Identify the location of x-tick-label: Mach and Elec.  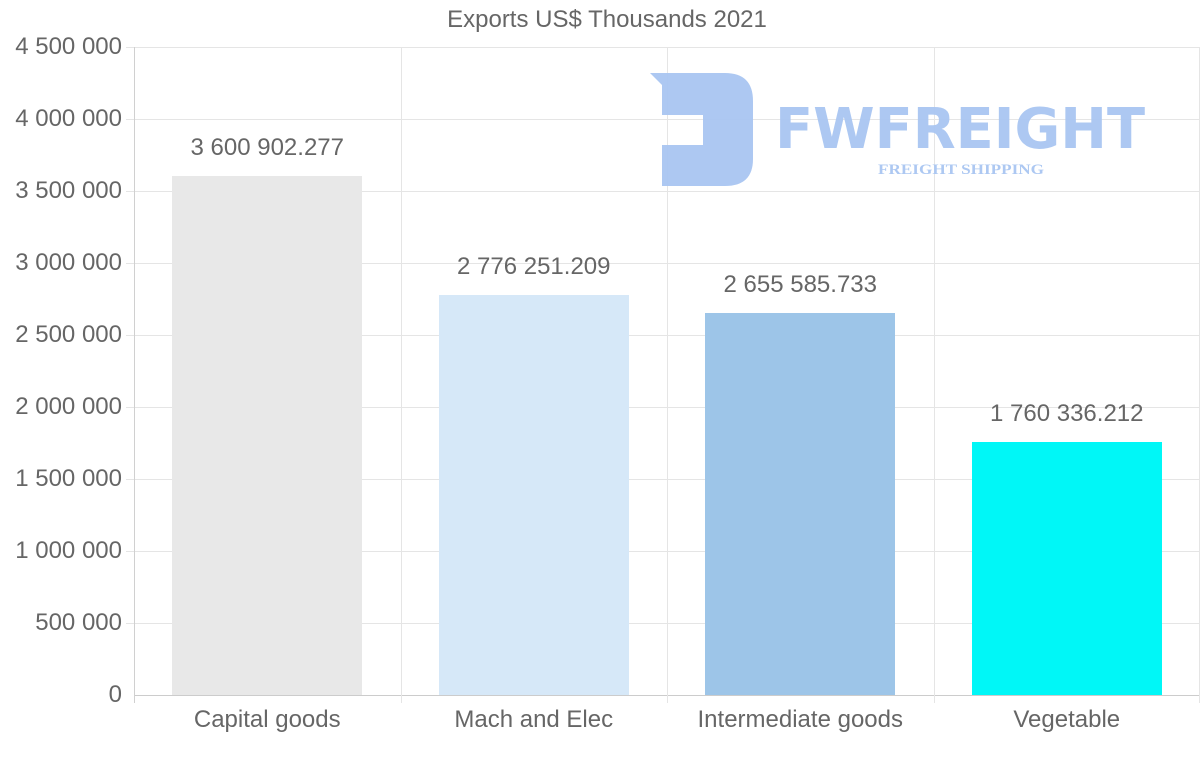
(534, 719).